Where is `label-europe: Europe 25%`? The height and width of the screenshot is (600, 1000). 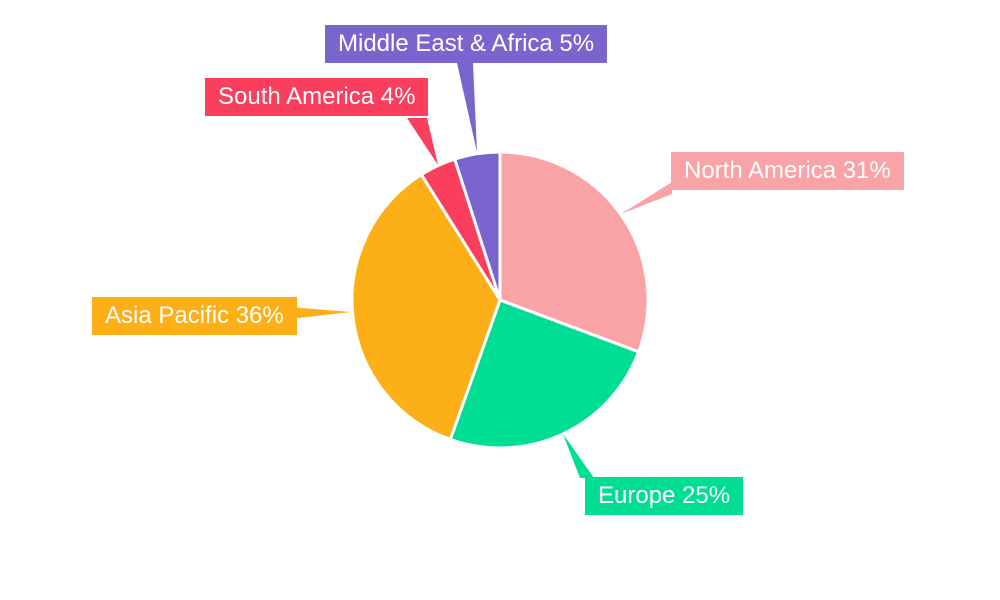 label-europe: Europe 25% is located at coordinates (664, 496).